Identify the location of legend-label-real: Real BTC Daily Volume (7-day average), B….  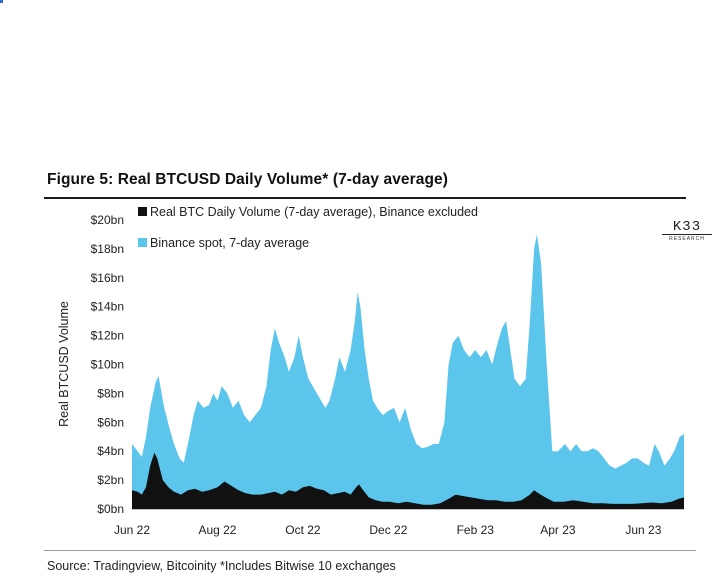
(314, 212).